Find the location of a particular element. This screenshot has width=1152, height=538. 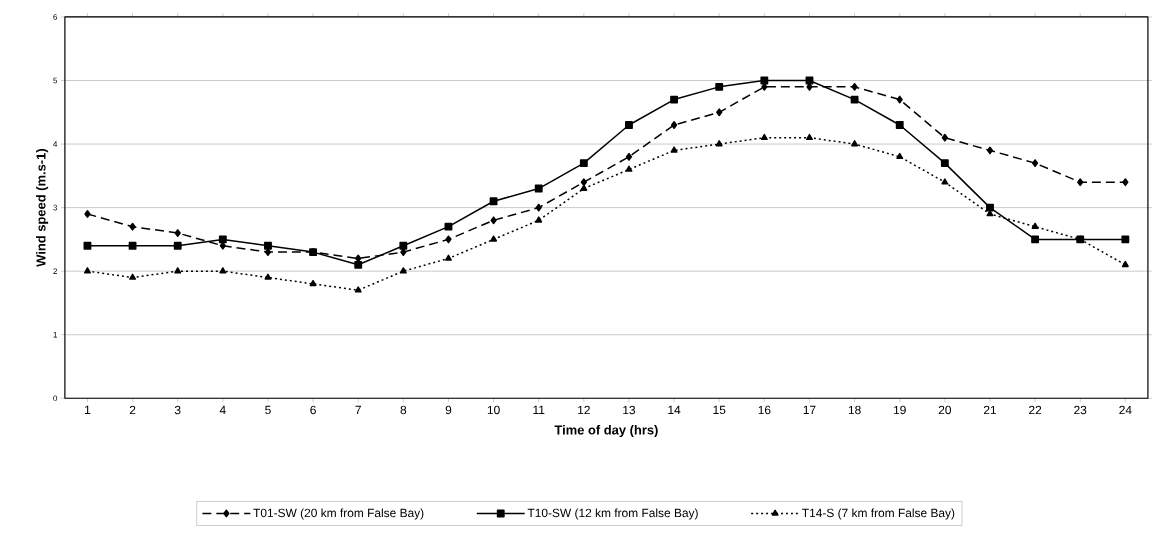

x-tick-label: 19 is located at coordinates (899, 410).